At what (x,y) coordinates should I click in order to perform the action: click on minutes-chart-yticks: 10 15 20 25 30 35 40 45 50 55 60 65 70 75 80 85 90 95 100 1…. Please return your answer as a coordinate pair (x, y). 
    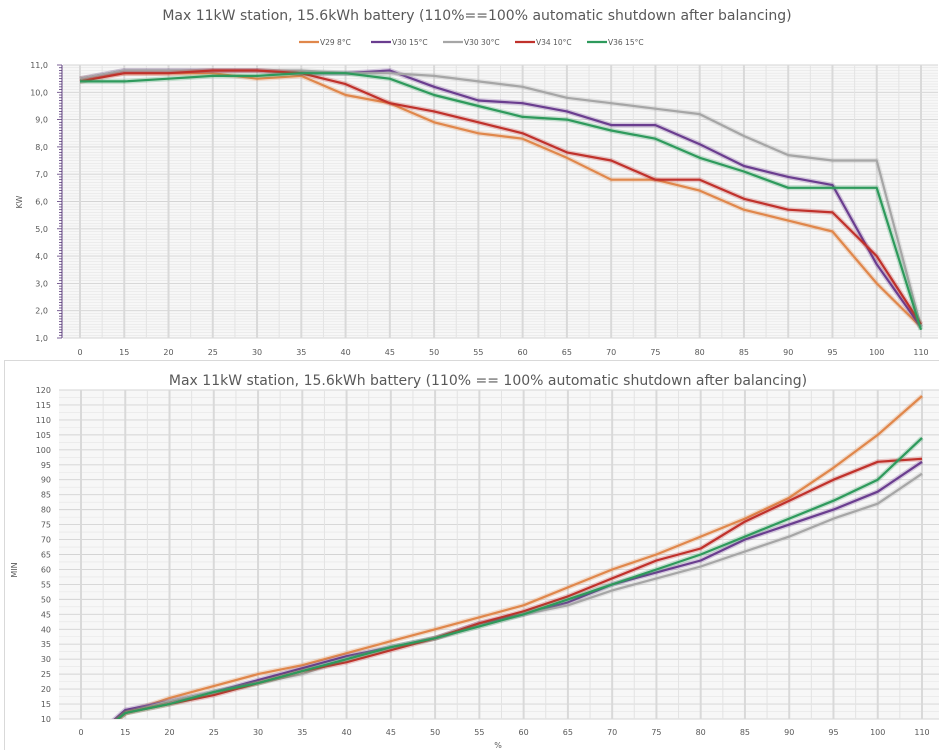
    Looking at the image, I should click on (43, 555).